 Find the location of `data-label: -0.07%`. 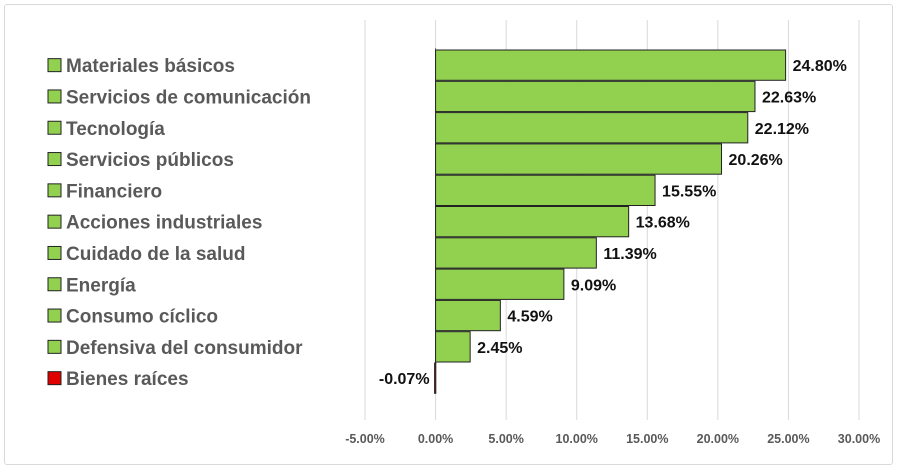

data-label: -0.07% is located at coordinates (404, 379).